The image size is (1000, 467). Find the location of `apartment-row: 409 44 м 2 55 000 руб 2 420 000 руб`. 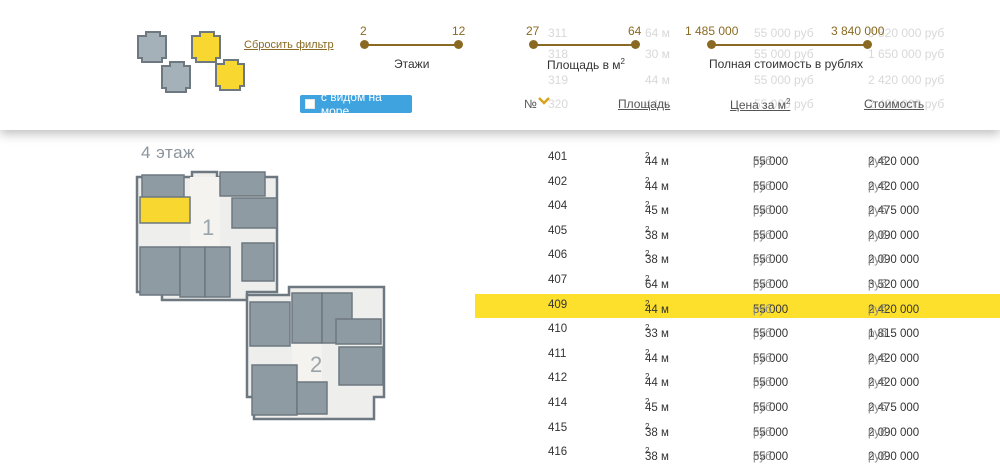

apartment-row: 409 44 м 2 55 000 руб 2 420 000 руб is located at coordinates (737, 306).